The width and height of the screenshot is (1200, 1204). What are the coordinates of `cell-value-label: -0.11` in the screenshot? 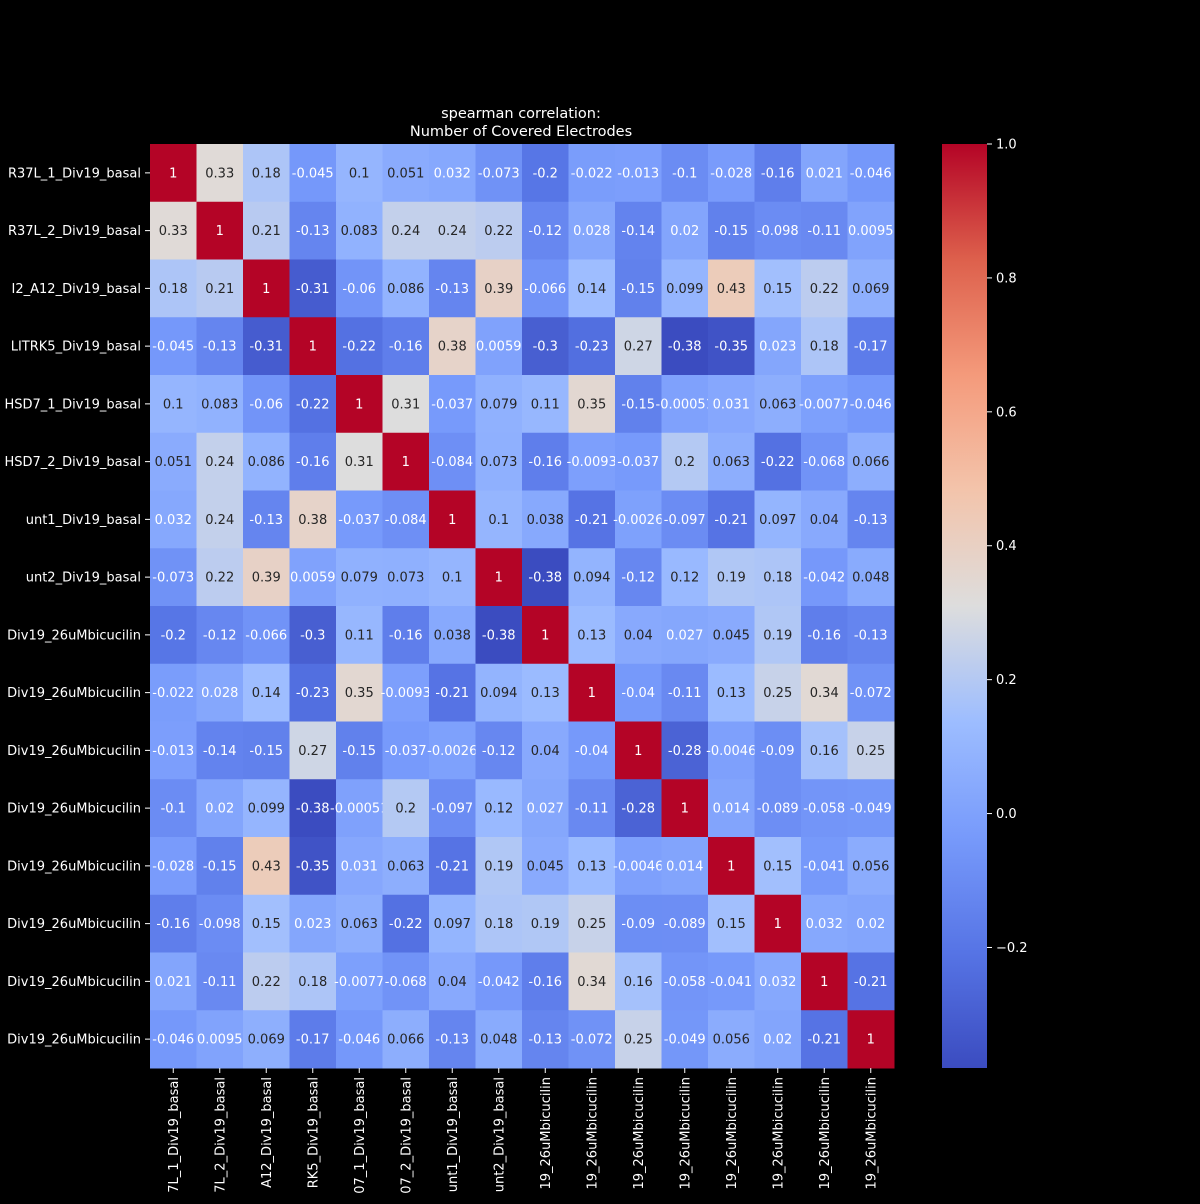 It's located at (685, 693).